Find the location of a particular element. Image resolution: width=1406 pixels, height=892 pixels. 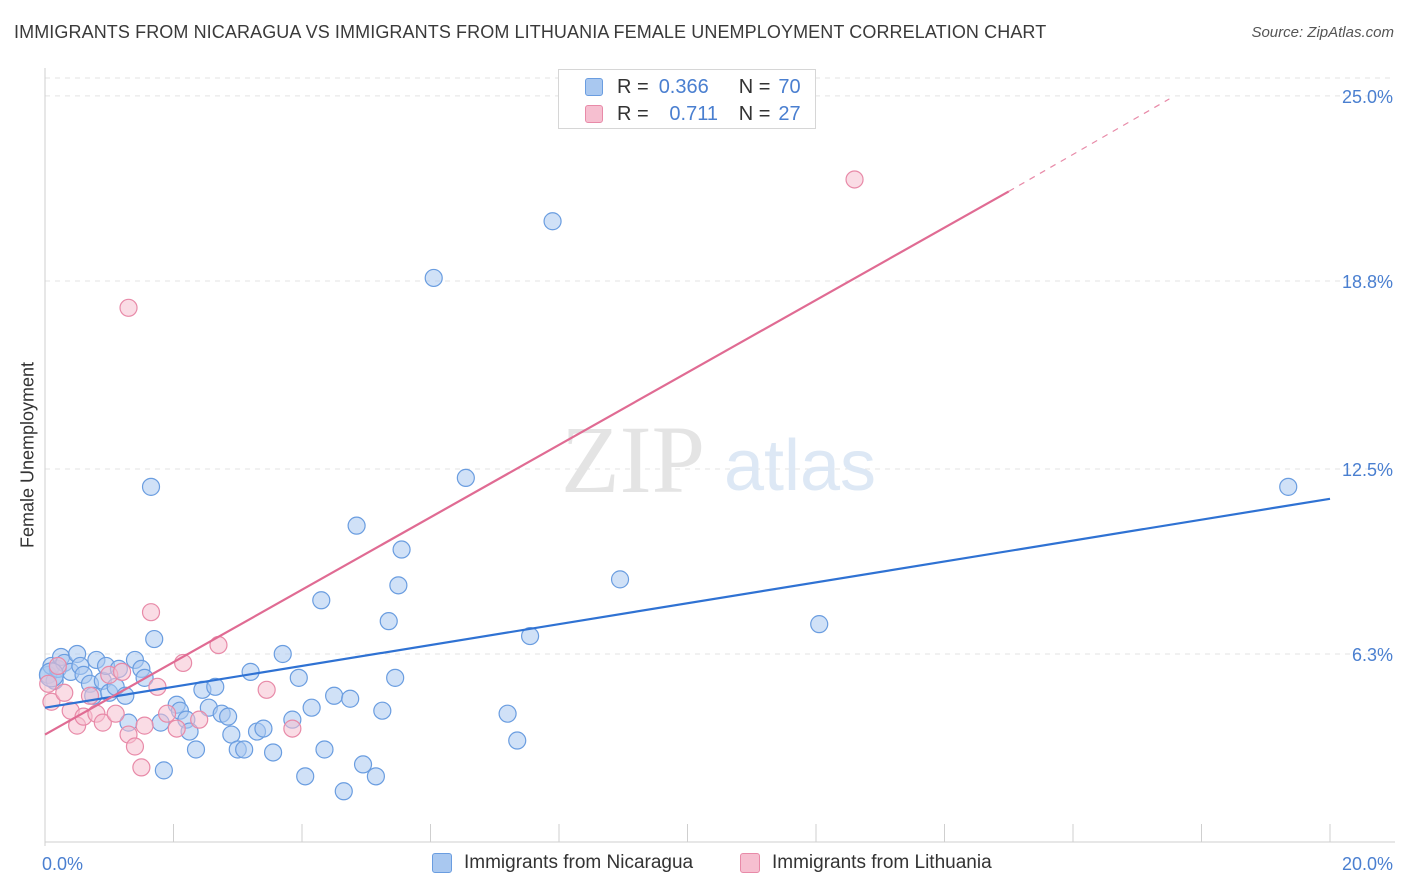

legend-item-nicaragua: Immigrants from Nicaragua is located at coordinates (562, 863).